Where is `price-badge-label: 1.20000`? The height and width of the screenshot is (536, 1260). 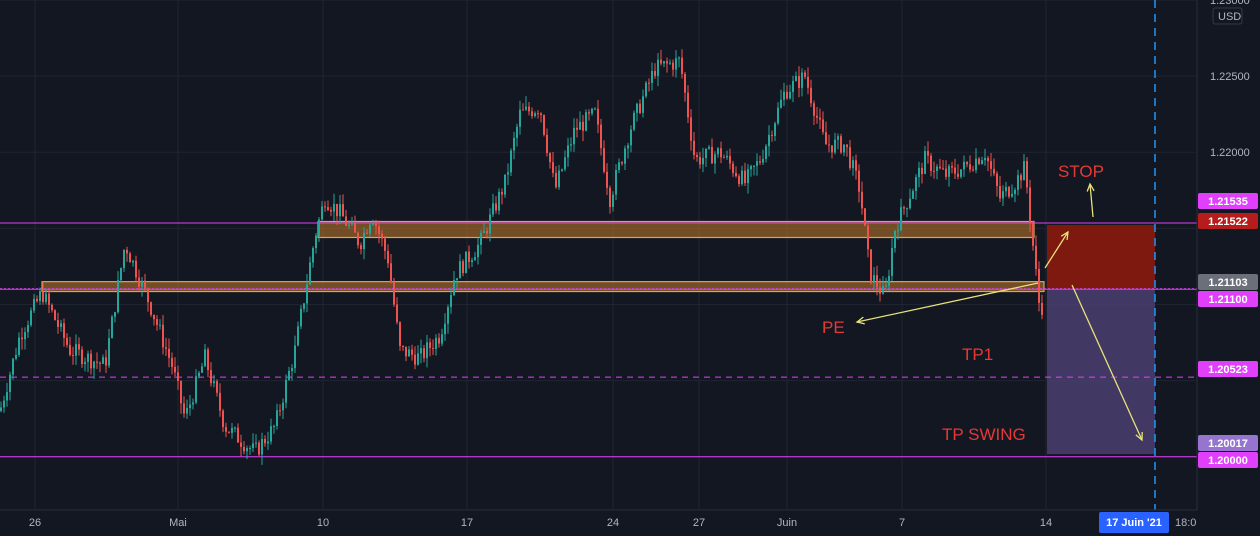
price-badge-label: 1.20000 is located at coordinates (1228, 461).